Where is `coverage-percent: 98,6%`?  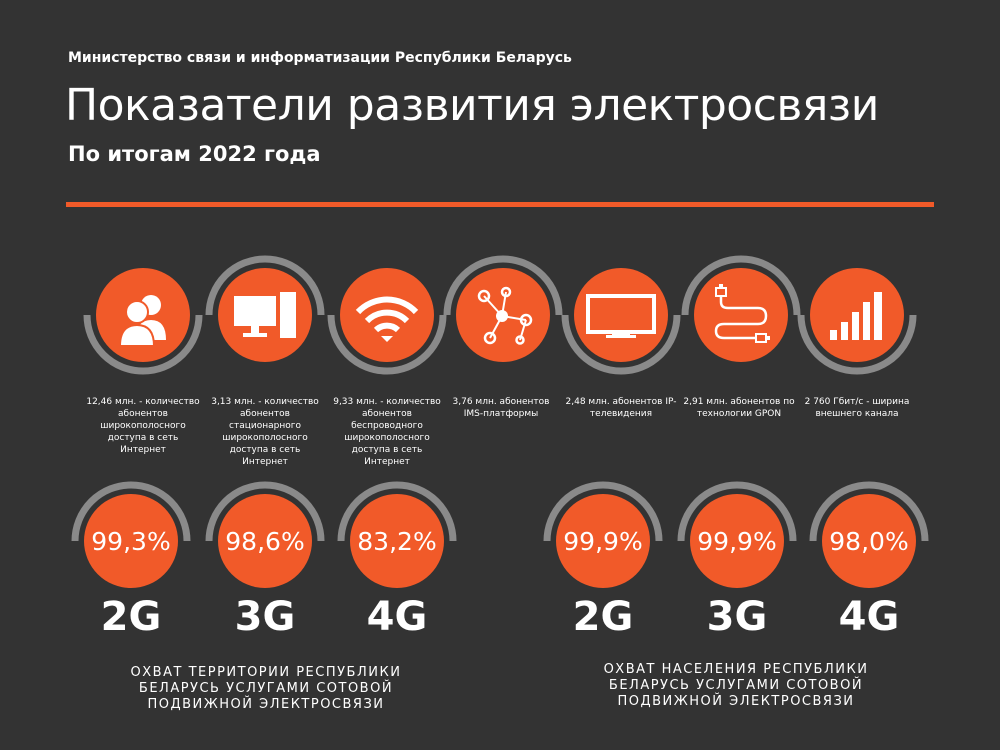
coverage-percent: 98,6% is located at coordinates (265, 541).